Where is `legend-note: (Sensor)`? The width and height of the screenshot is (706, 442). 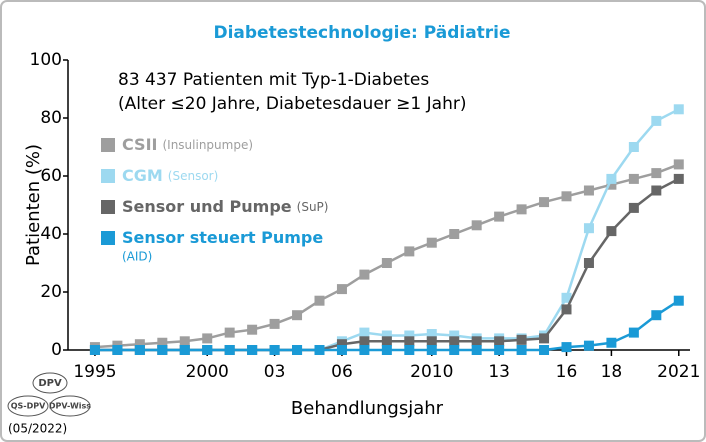 legend-note: (Sensor) is located at coordinates (193, 176).